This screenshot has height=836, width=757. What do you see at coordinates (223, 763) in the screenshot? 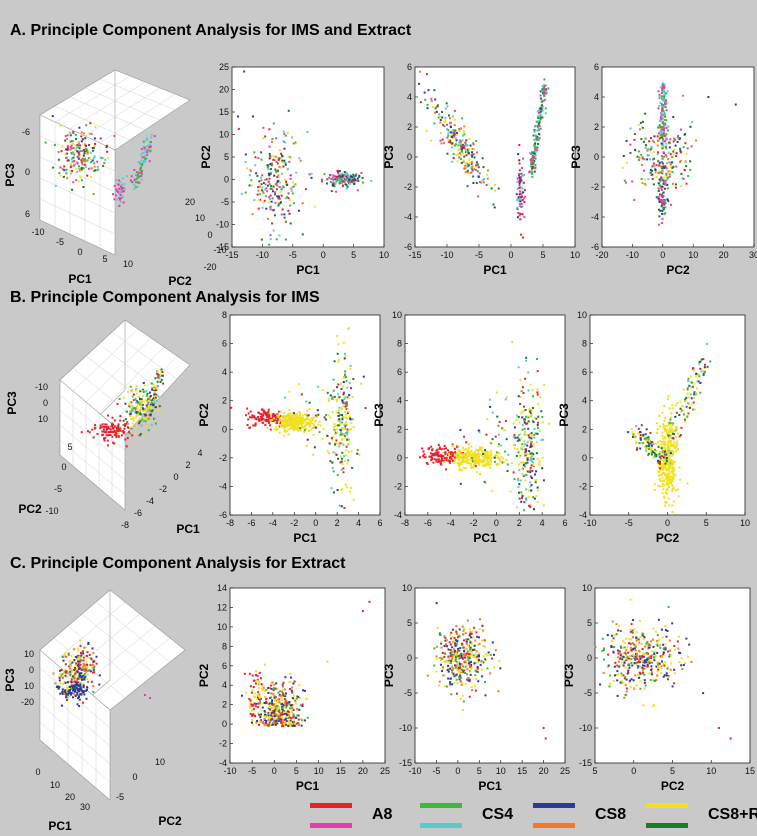
I see `y-tick-label: -4` at bounding box center [223, 763].